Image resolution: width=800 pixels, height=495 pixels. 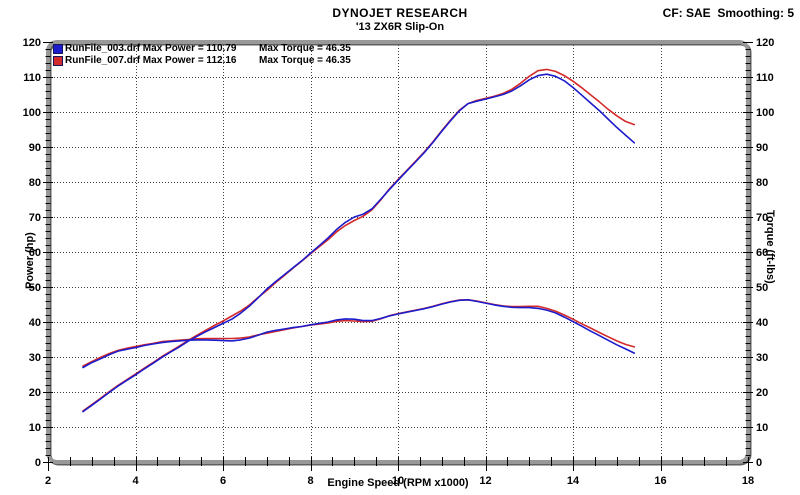 I want to click on torque-tick-label: 10, so click(x=762, y=428).